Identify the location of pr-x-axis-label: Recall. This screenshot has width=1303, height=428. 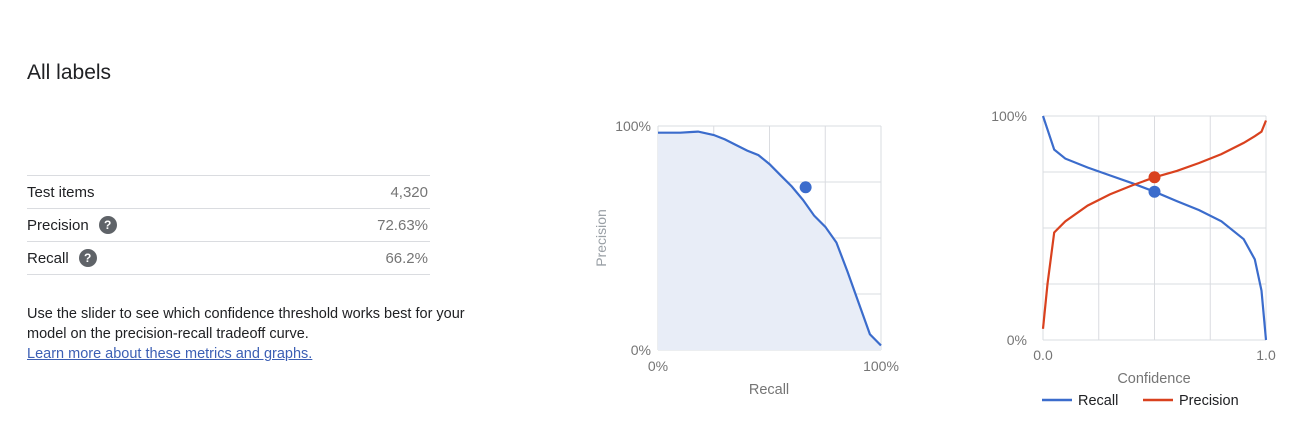
(769, 390).